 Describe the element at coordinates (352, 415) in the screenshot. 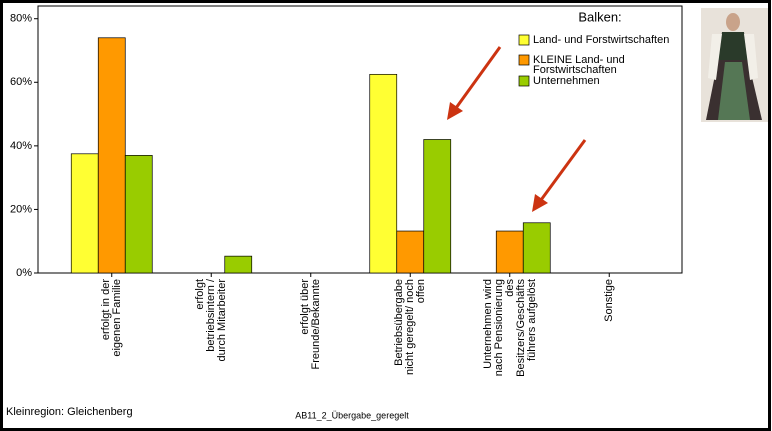

I see `x-axis-title: AB11_2_Übergabe_geregelt` at that location.